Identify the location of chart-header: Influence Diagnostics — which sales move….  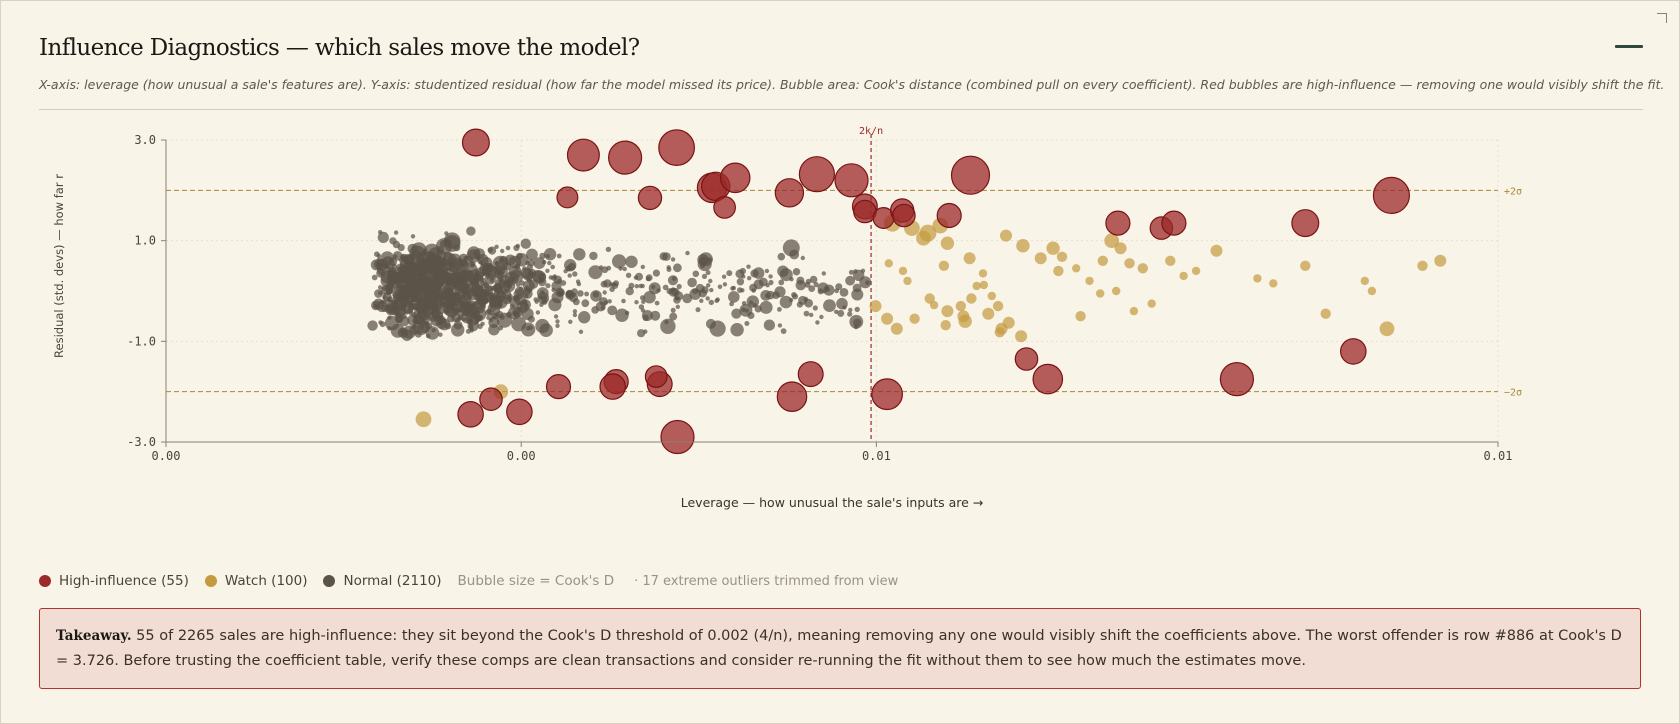
(851, 63).